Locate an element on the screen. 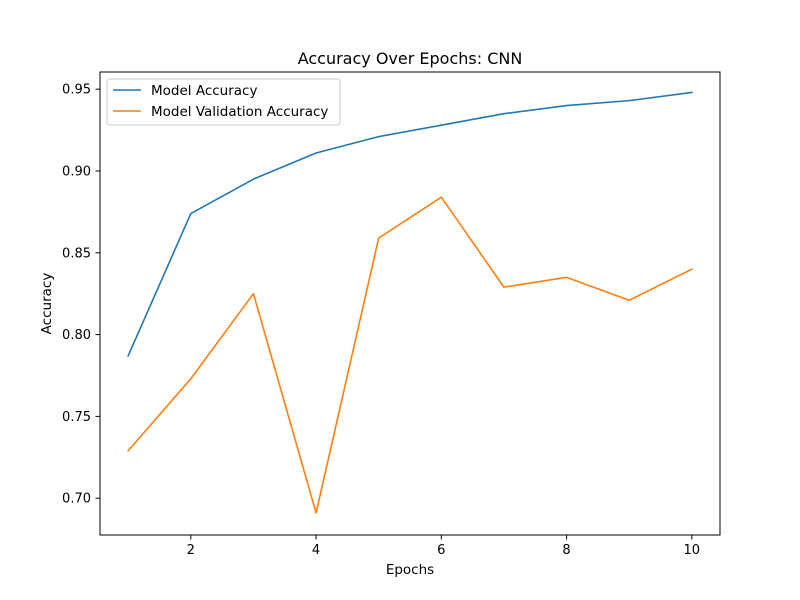  y-tick-label: 0.70 is located at coordinates (76, 499).